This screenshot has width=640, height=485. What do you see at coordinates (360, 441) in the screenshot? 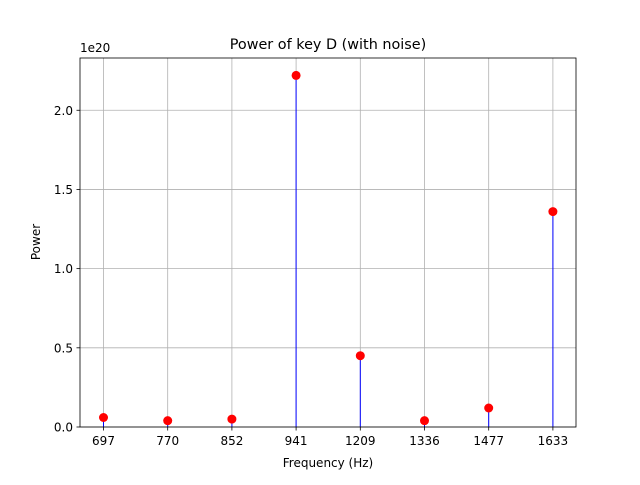
I see `x-tick-label: 1209` at bounding box center [360, 441].